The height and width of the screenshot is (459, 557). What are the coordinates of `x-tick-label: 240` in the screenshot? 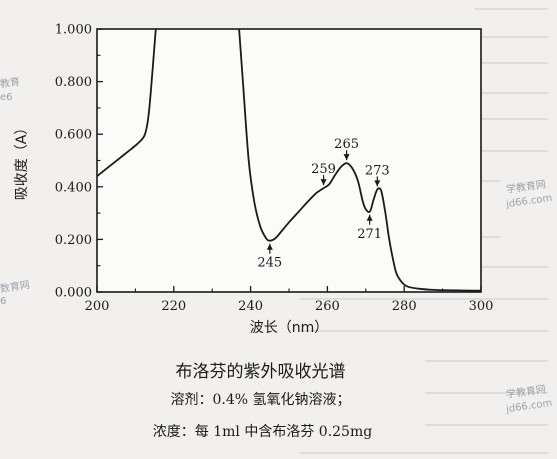 It's located at (250, 306).